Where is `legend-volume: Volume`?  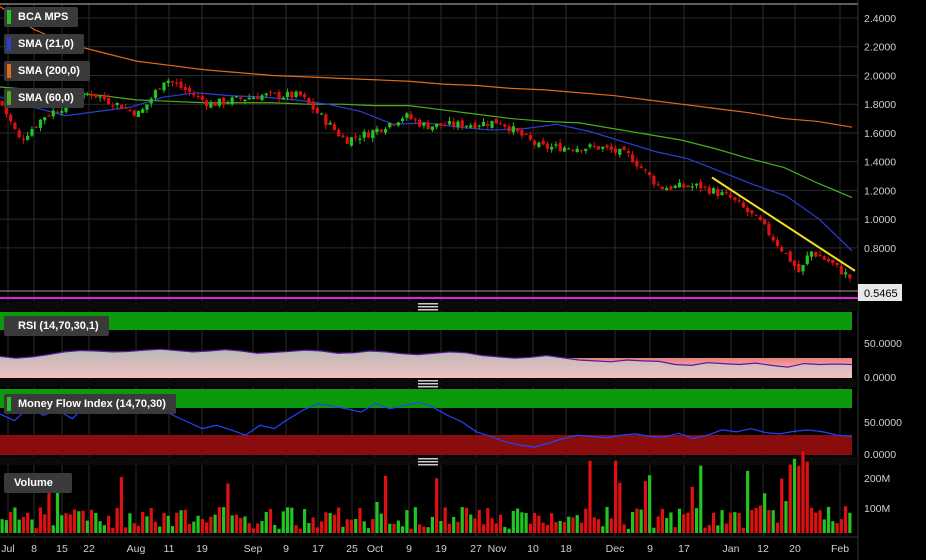 legend-volume: Volume is located at coordinates (38, 483).